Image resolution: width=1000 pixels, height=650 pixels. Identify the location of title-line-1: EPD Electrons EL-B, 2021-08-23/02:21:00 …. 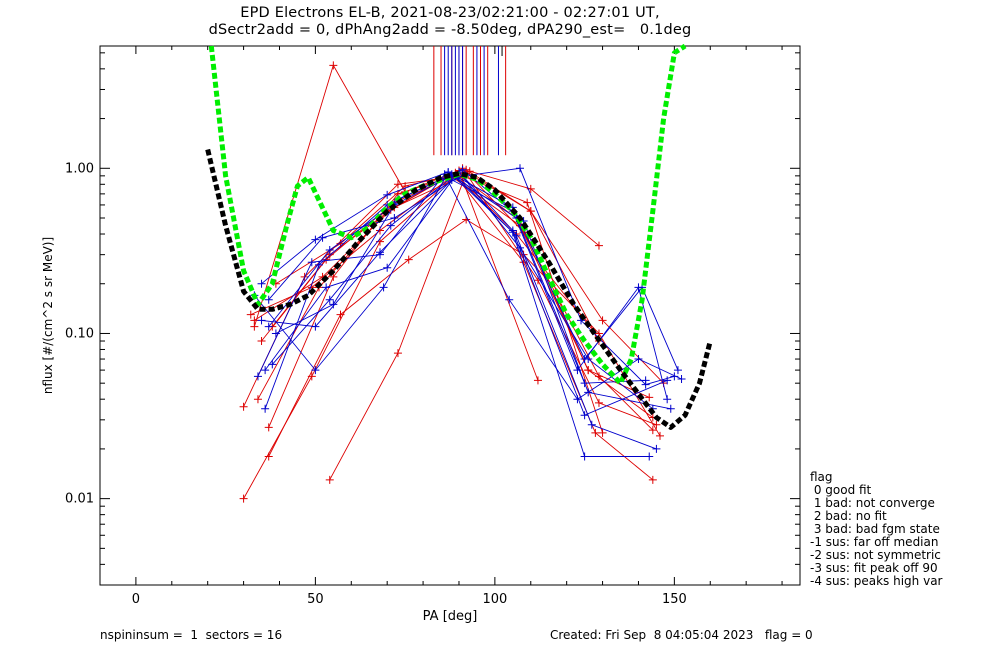
(450, 13).